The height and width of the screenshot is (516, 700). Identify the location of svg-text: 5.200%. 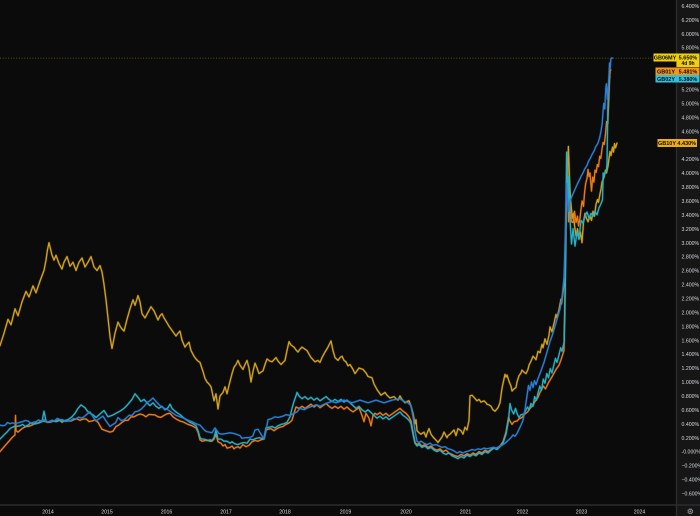
(691, 91).